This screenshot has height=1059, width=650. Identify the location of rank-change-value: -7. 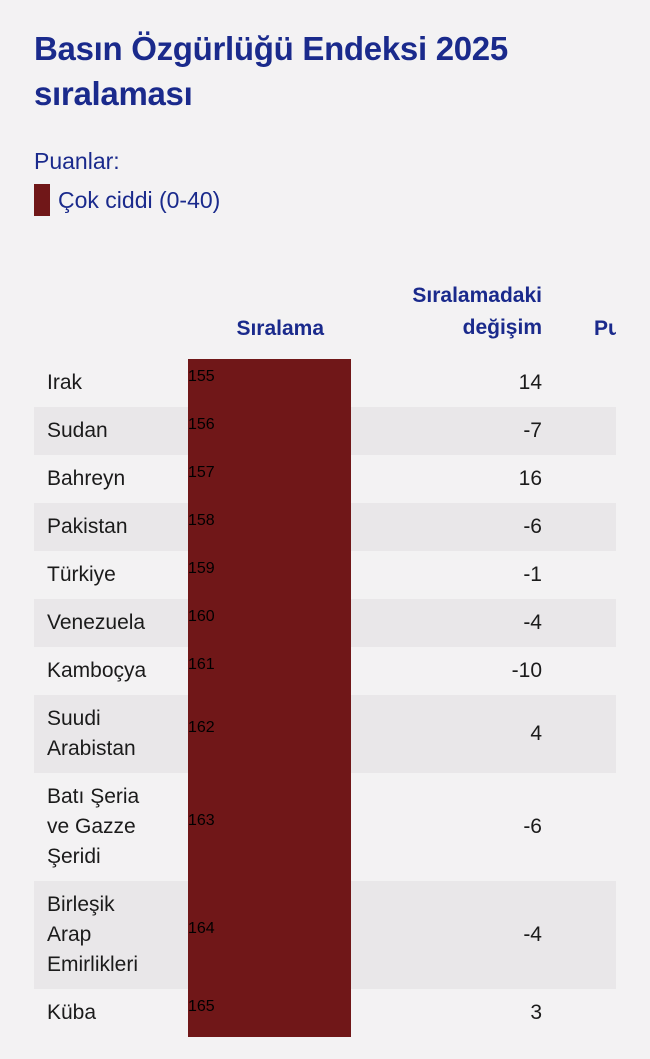
(532, 430).